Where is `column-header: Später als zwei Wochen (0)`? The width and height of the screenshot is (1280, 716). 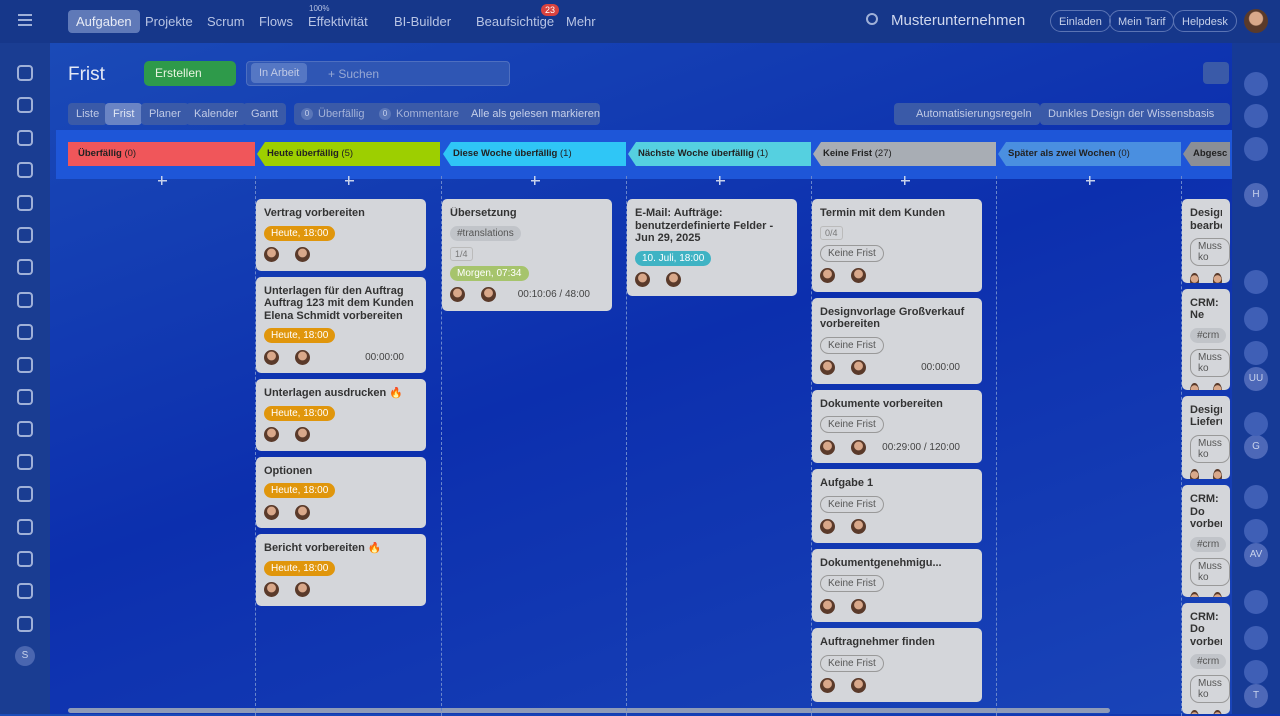
column-header: Später als zwei Wochen (0) is located at coordinates (1089, 154).